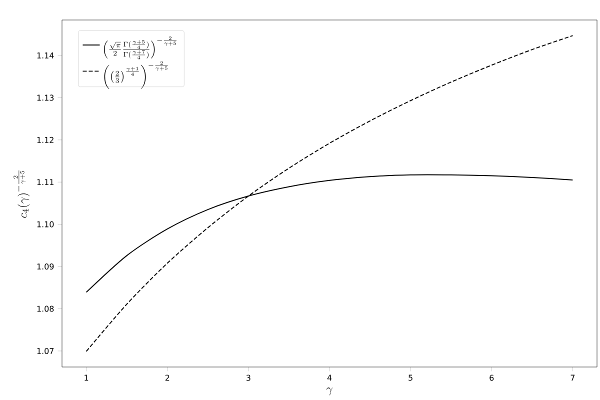 This screenshot has height=400, width=600. Describe the element at coordinates (22, 194) in the screenshot. I see `y-axis-title: $c_4(\gamma)^{-\frac{2}{\gamma+5}}$` at that location.